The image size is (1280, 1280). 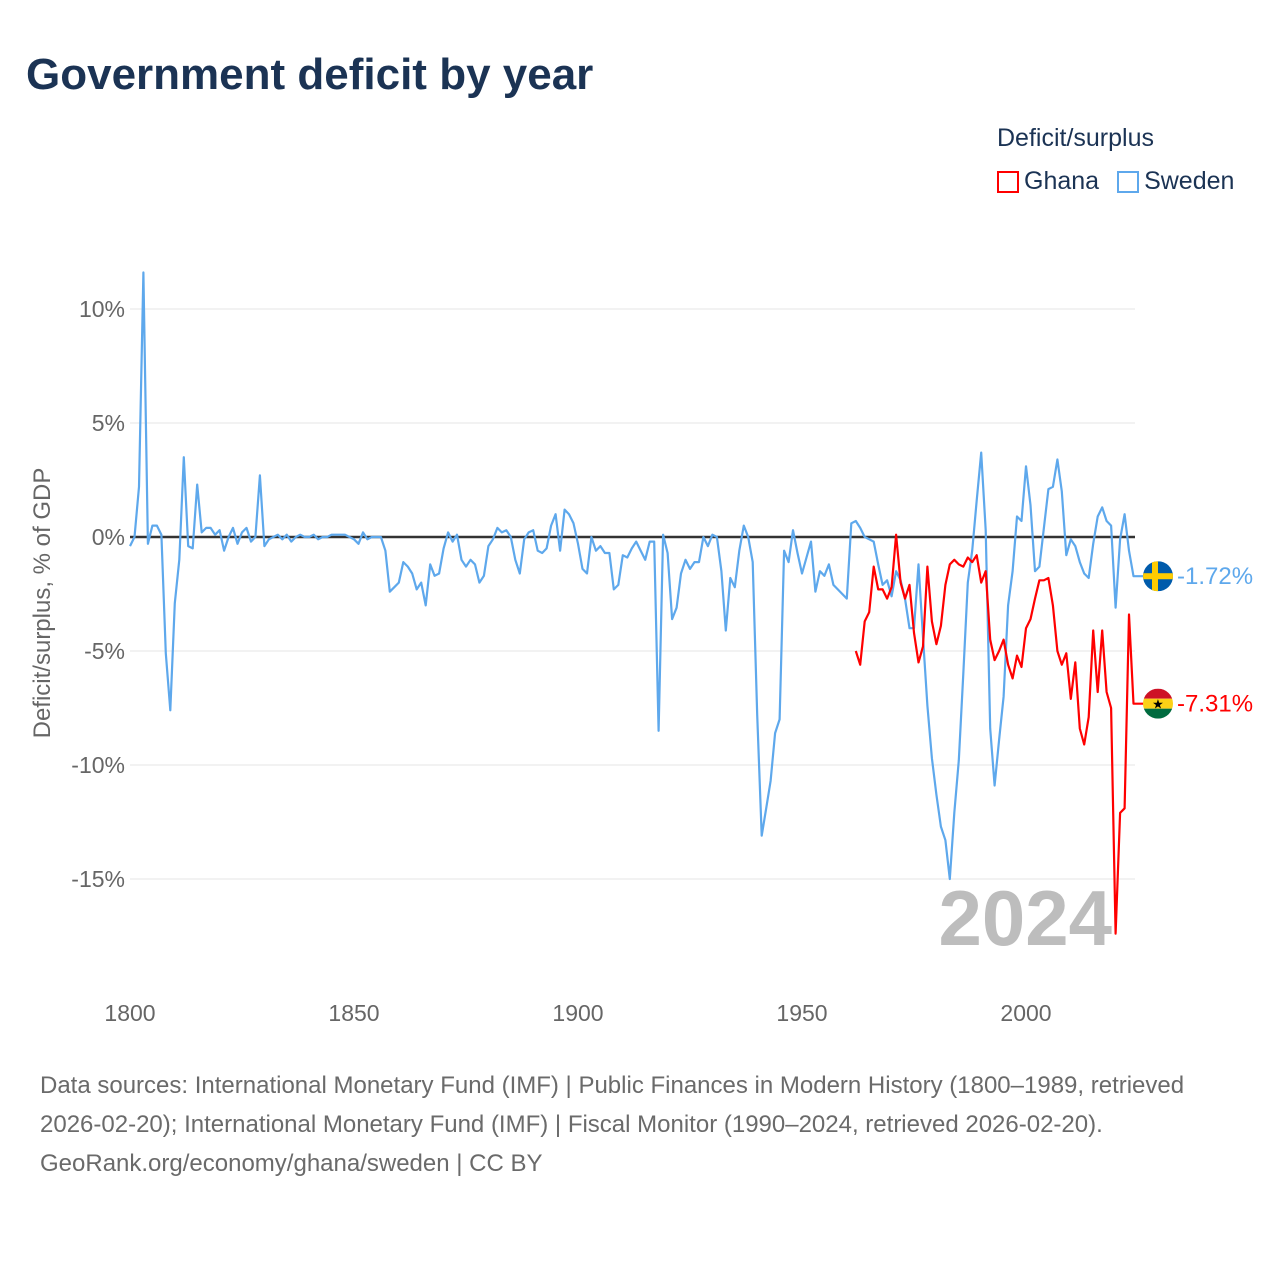 What do you see at coordinates (353, 1013) in the screenshot?
I see `x-tick-label: 1850` at bounding box center [353, 1013].